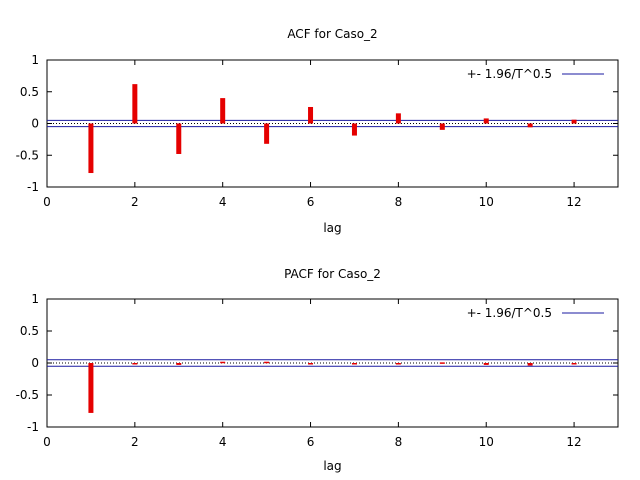  Describe the element at coordinates (332, 274) in the screenshot. I see `chart-title: PACF for Caso_2` at that location.